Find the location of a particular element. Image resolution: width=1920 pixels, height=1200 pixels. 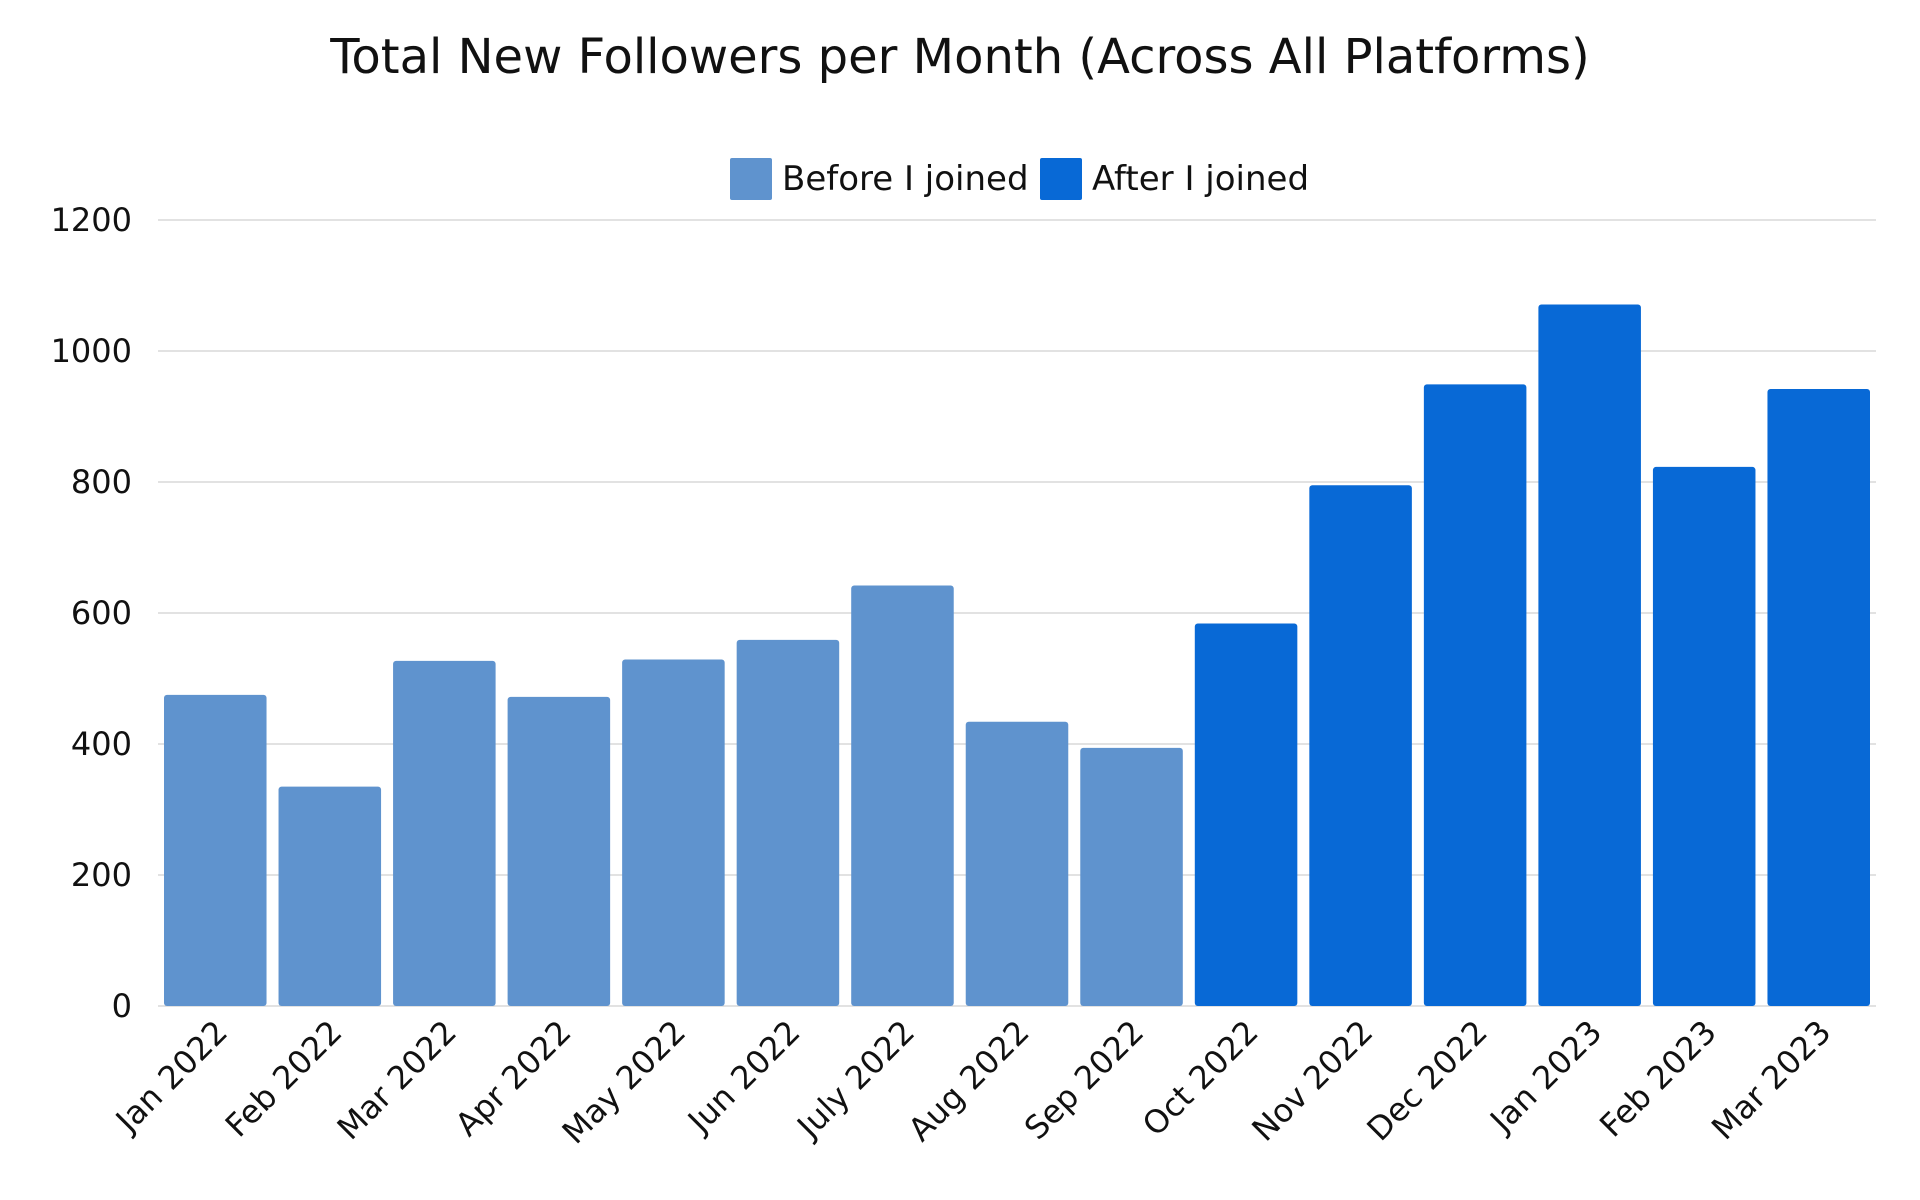

x-tick-label: Mar 2023 is located at coordinates (1771, 1080).